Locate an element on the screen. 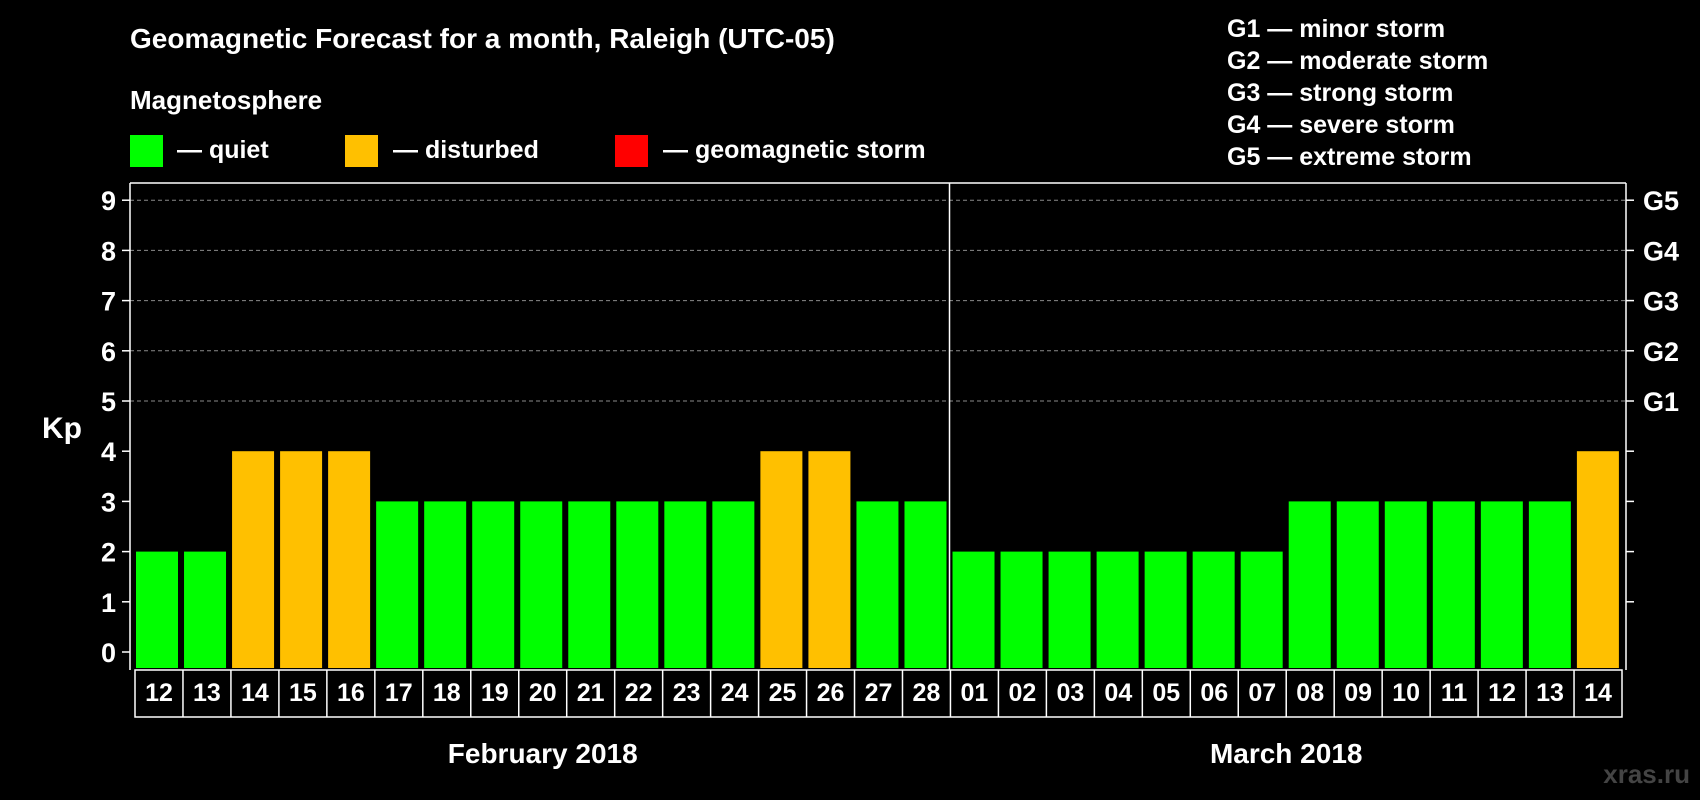 The width and height of the screenshot is (1700, 800). x-category-label-15: 27 is located at coordinates (879, 693).